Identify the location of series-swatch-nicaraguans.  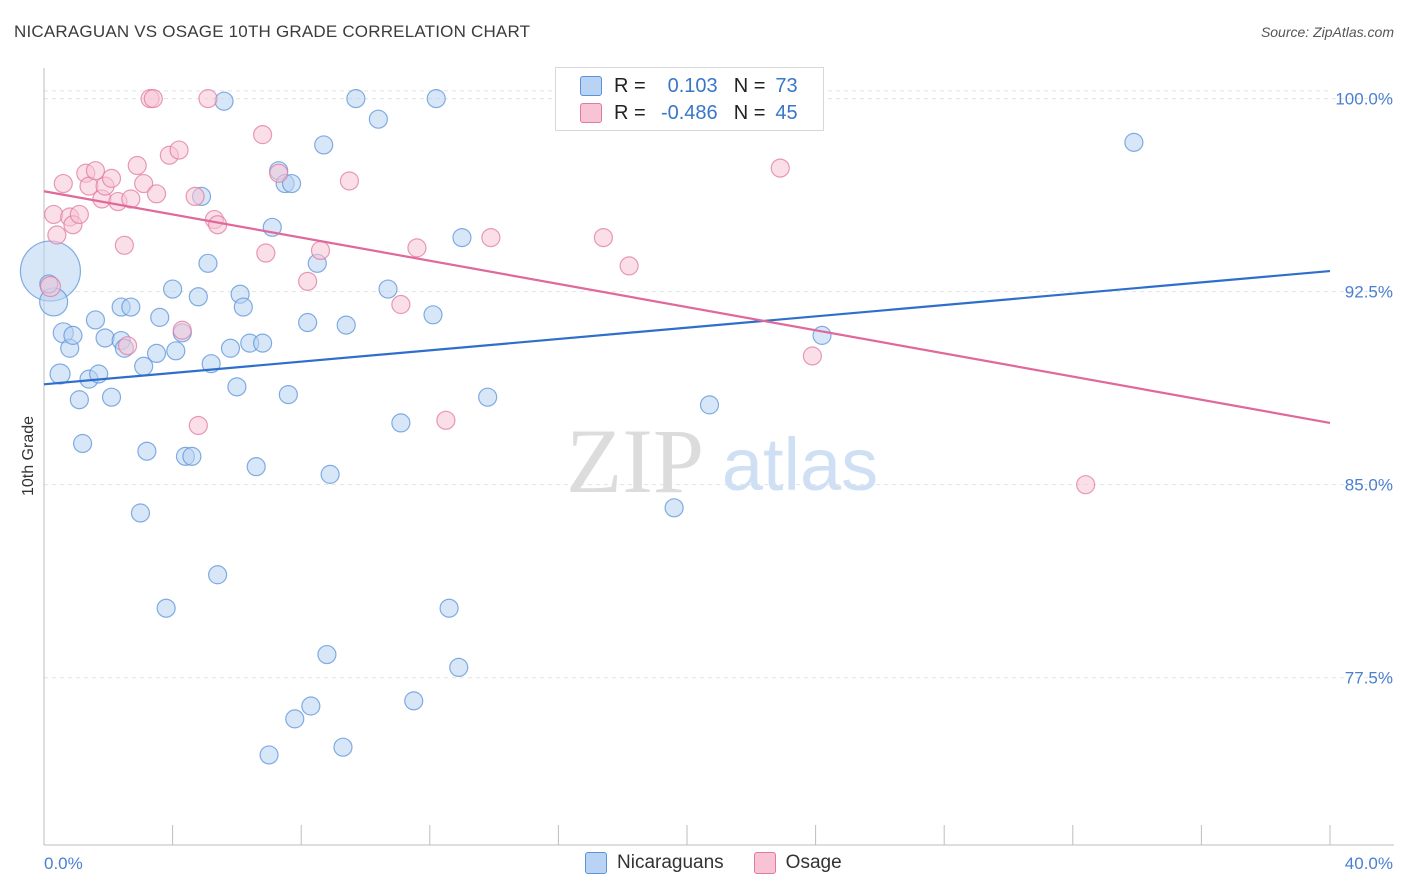
(596, 863).